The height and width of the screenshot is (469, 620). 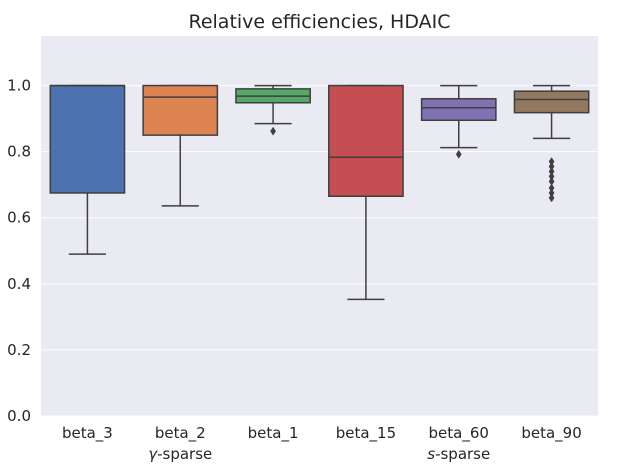 What do you see at coordinates (87, 433) in the screenshot?
I see `x-tick-label: beta_3` at bounding box center [87, 433].